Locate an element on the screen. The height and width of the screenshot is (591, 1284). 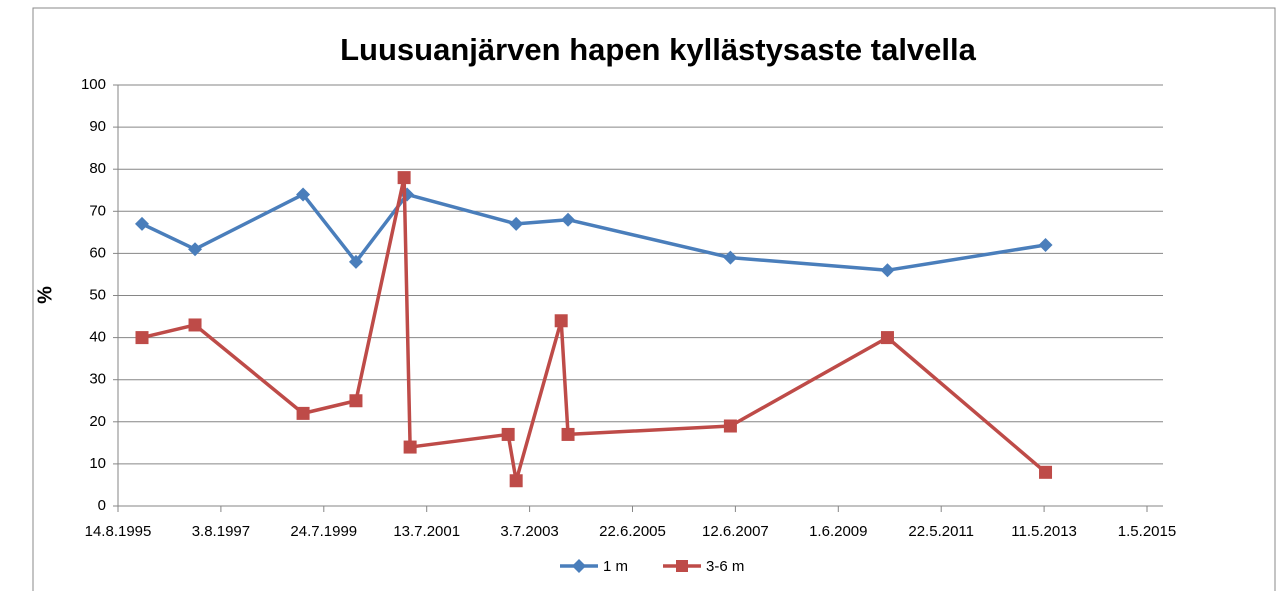
x-tick-label: 13.7.2001 is located at coordinates (426, 531).